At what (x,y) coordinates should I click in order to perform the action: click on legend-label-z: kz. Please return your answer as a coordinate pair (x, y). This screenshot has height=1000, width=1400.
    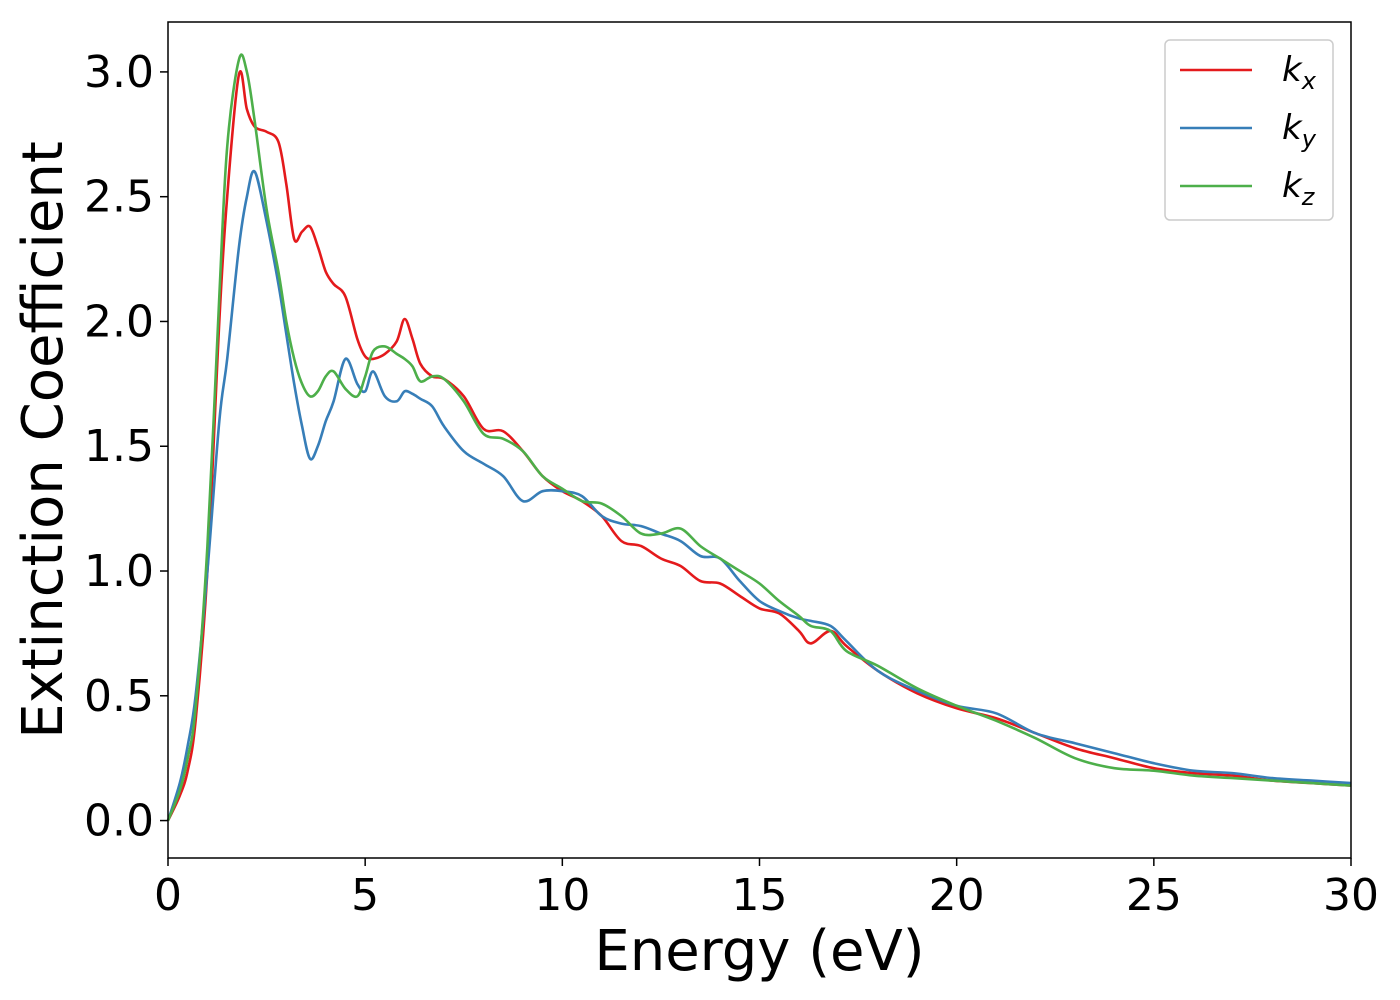
    Looking at the image, I should click on (1299, 188).